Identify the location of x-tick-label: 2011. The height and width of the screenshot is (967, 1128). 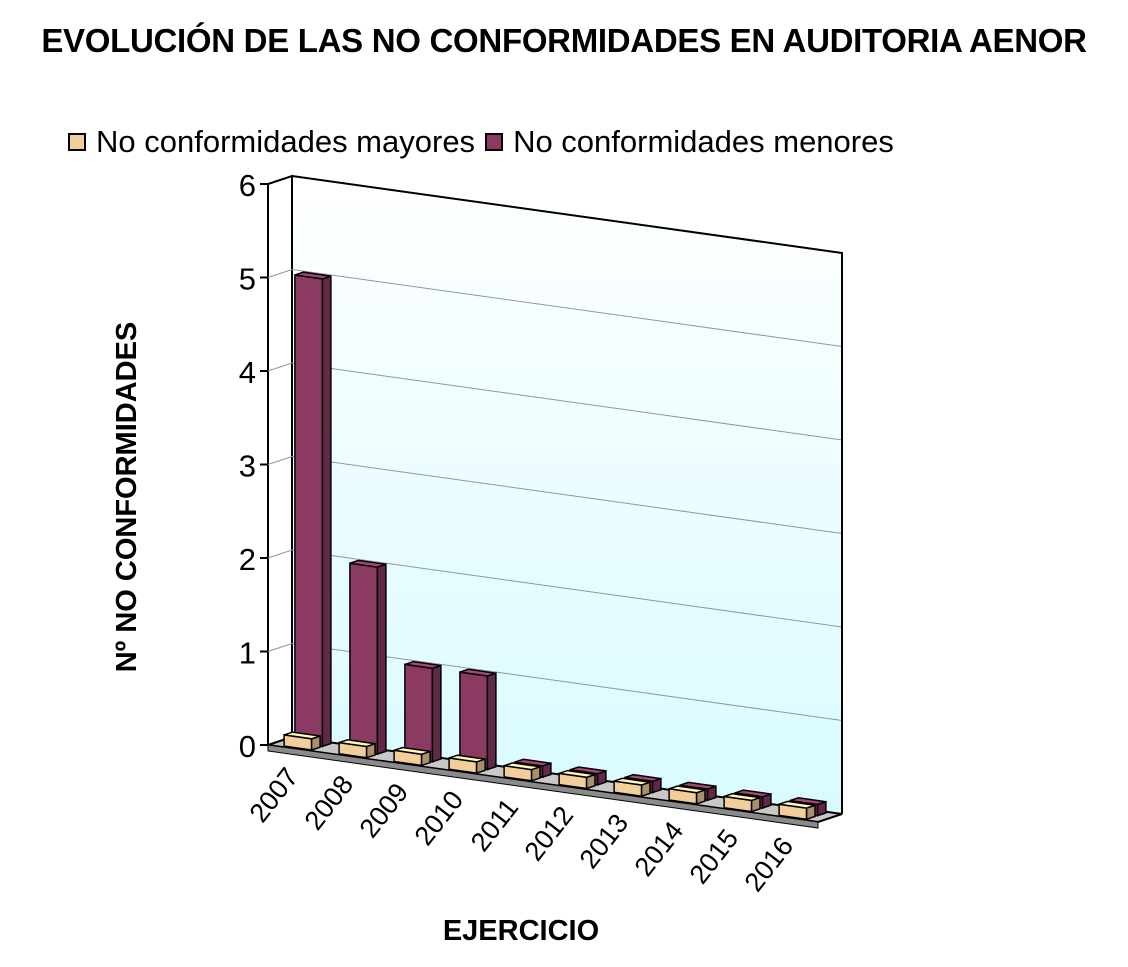
(494, 825).